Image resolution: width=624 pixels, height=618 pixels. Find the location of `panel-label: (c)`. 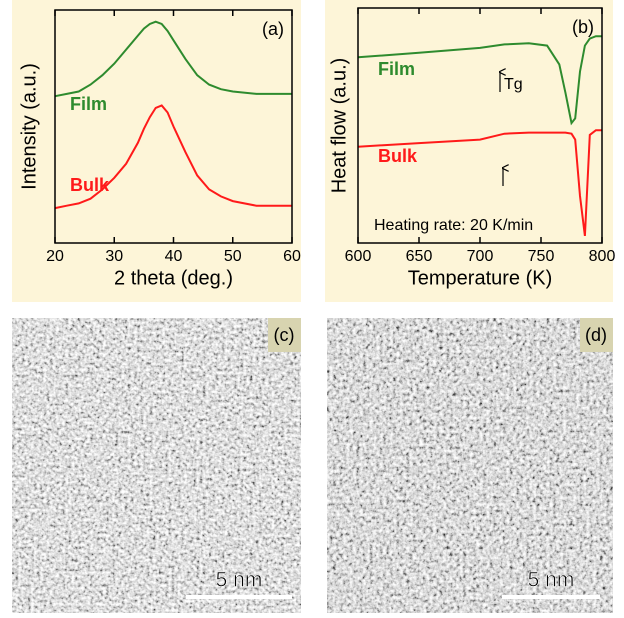

panel-label: (c) is located at coordinates (284, 335).